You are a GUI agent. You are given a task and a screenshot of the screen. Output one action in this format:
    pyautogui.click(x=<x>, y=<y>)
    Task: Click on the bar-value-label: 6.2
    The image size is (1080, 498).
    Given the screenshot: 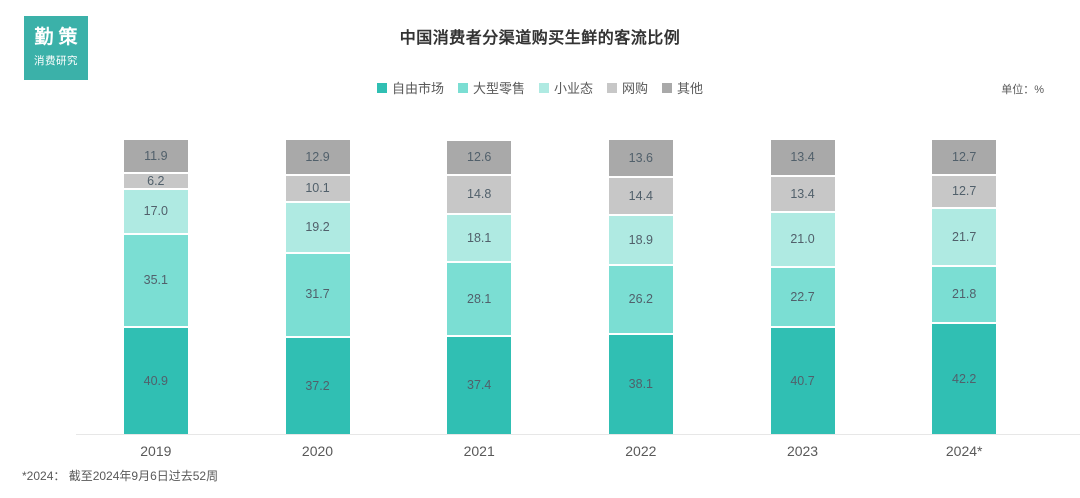 What is the action you would take?
    pyautogui.click(x=156, y=180)
    